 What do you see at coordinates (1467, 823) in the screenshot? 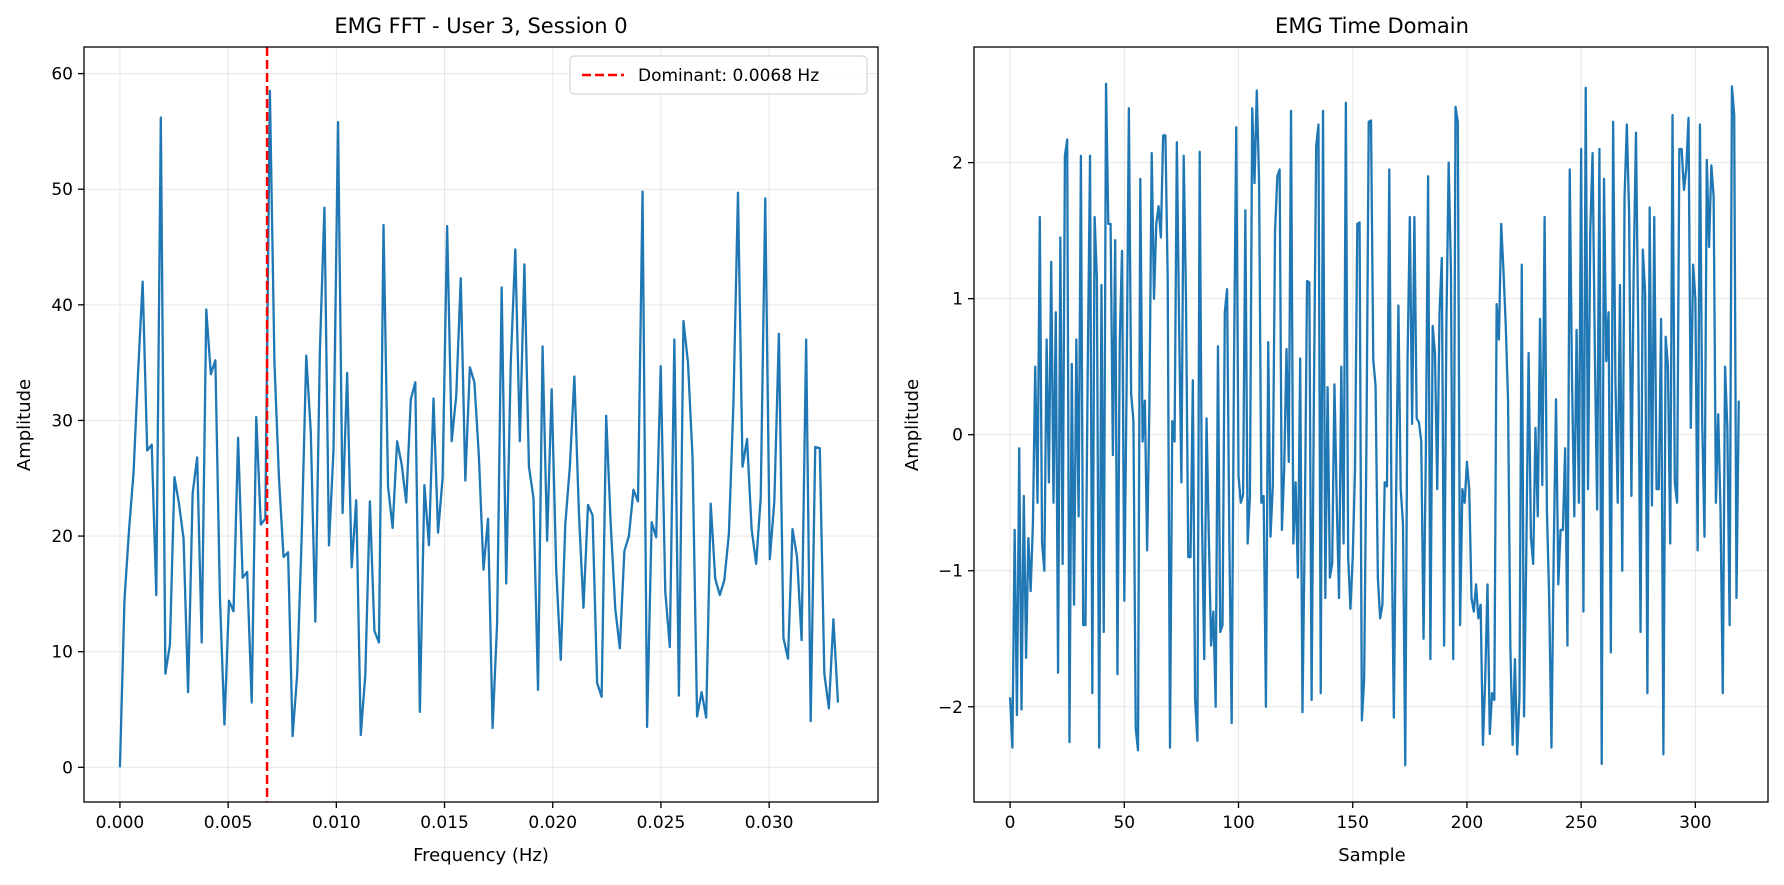
I see `time-x-tick-label: 200` at bounding box center [1467, 823].